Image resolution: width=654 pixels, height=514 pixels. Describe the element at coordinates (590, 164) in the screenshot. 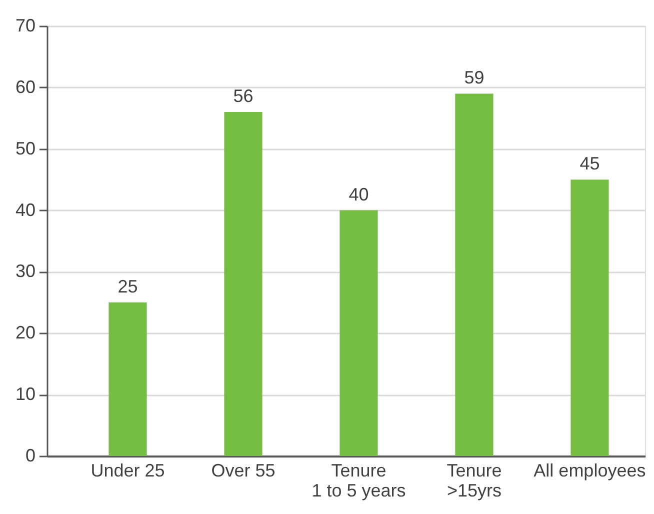

I see `data-label: 45` at that location.